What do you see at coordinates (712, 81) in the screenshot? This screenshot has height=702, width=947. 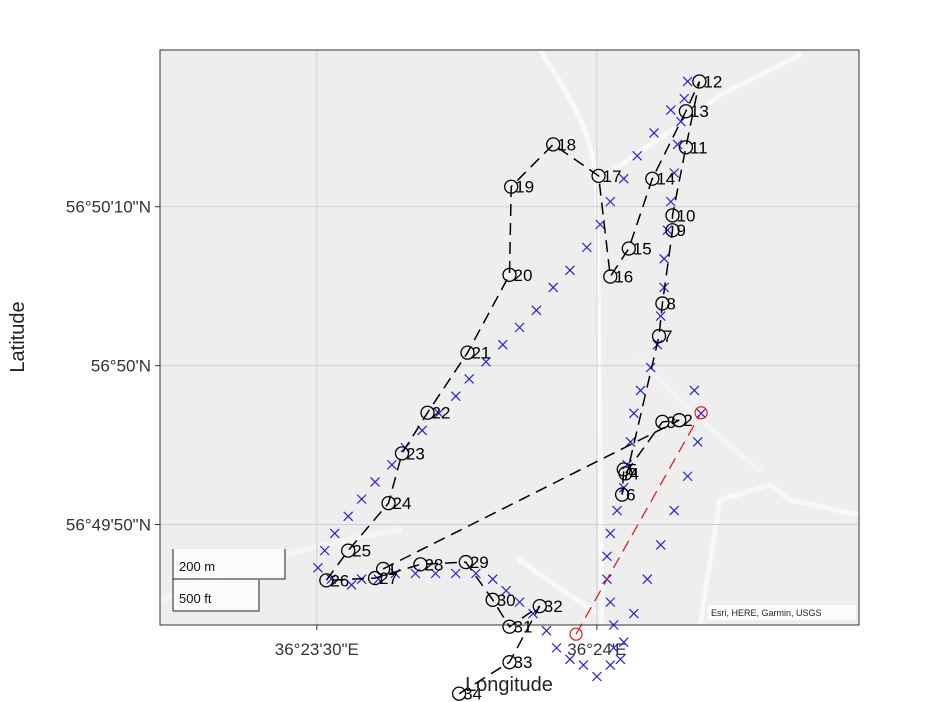 I see `waypoint-label: 12` at bounding box center [712, 81].